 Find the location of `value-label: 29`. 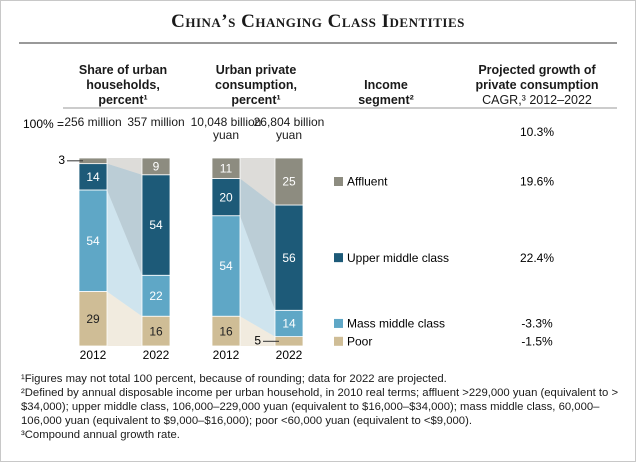

value-label: 29 is located at coordinates (93, 319).